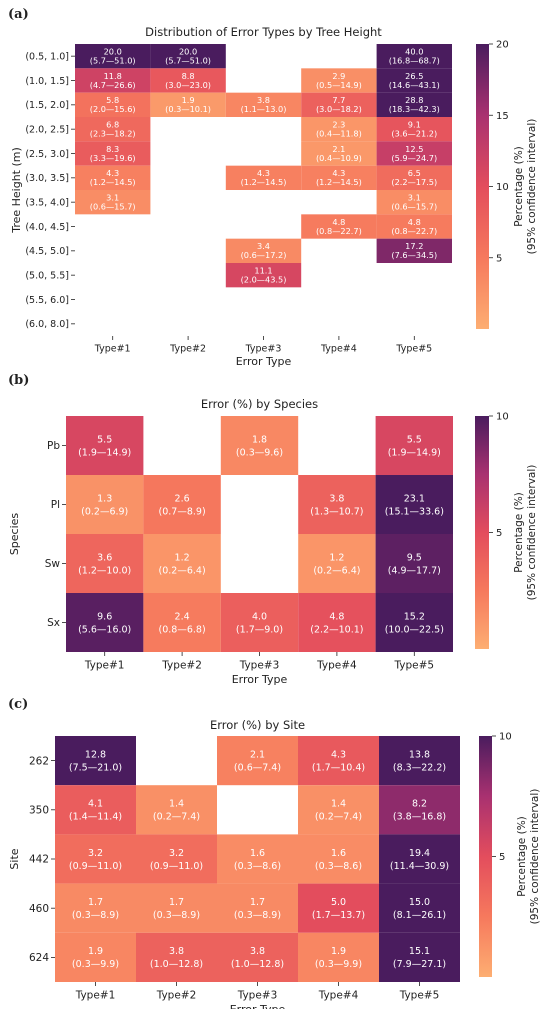 This screenshot has width=550, height=1009. Describe the element at coordinates (414, 511) in the screenshot. I see `cell-ci-label: (15.1—33.6)` at that location.